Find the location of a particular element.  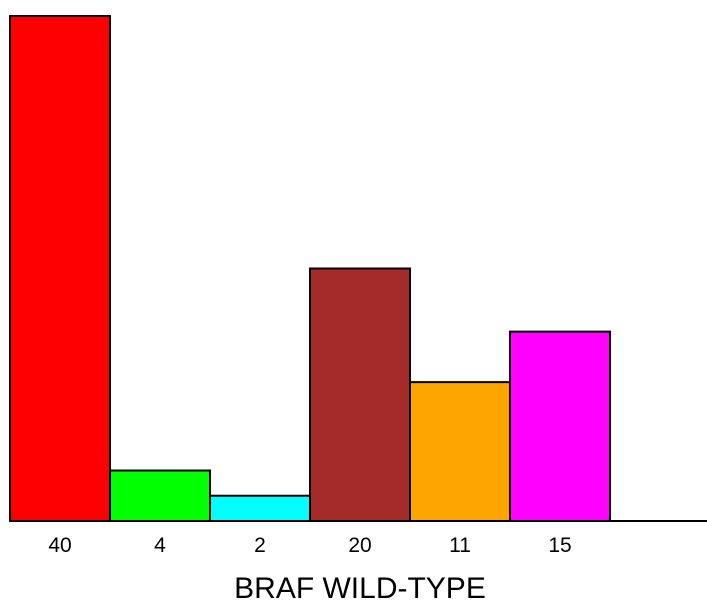

tick-label-2: 2 is located at coordinates (260, 545).